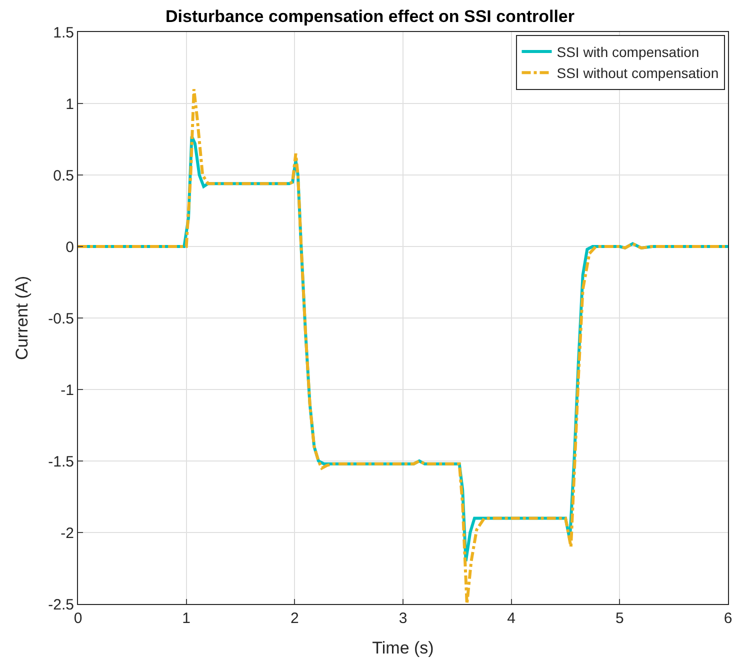 This screenshot has height=666, width=740. Describe the element at coordinates (70, 247) in the screenshot. I see `y-tick-label: 0` at that location.